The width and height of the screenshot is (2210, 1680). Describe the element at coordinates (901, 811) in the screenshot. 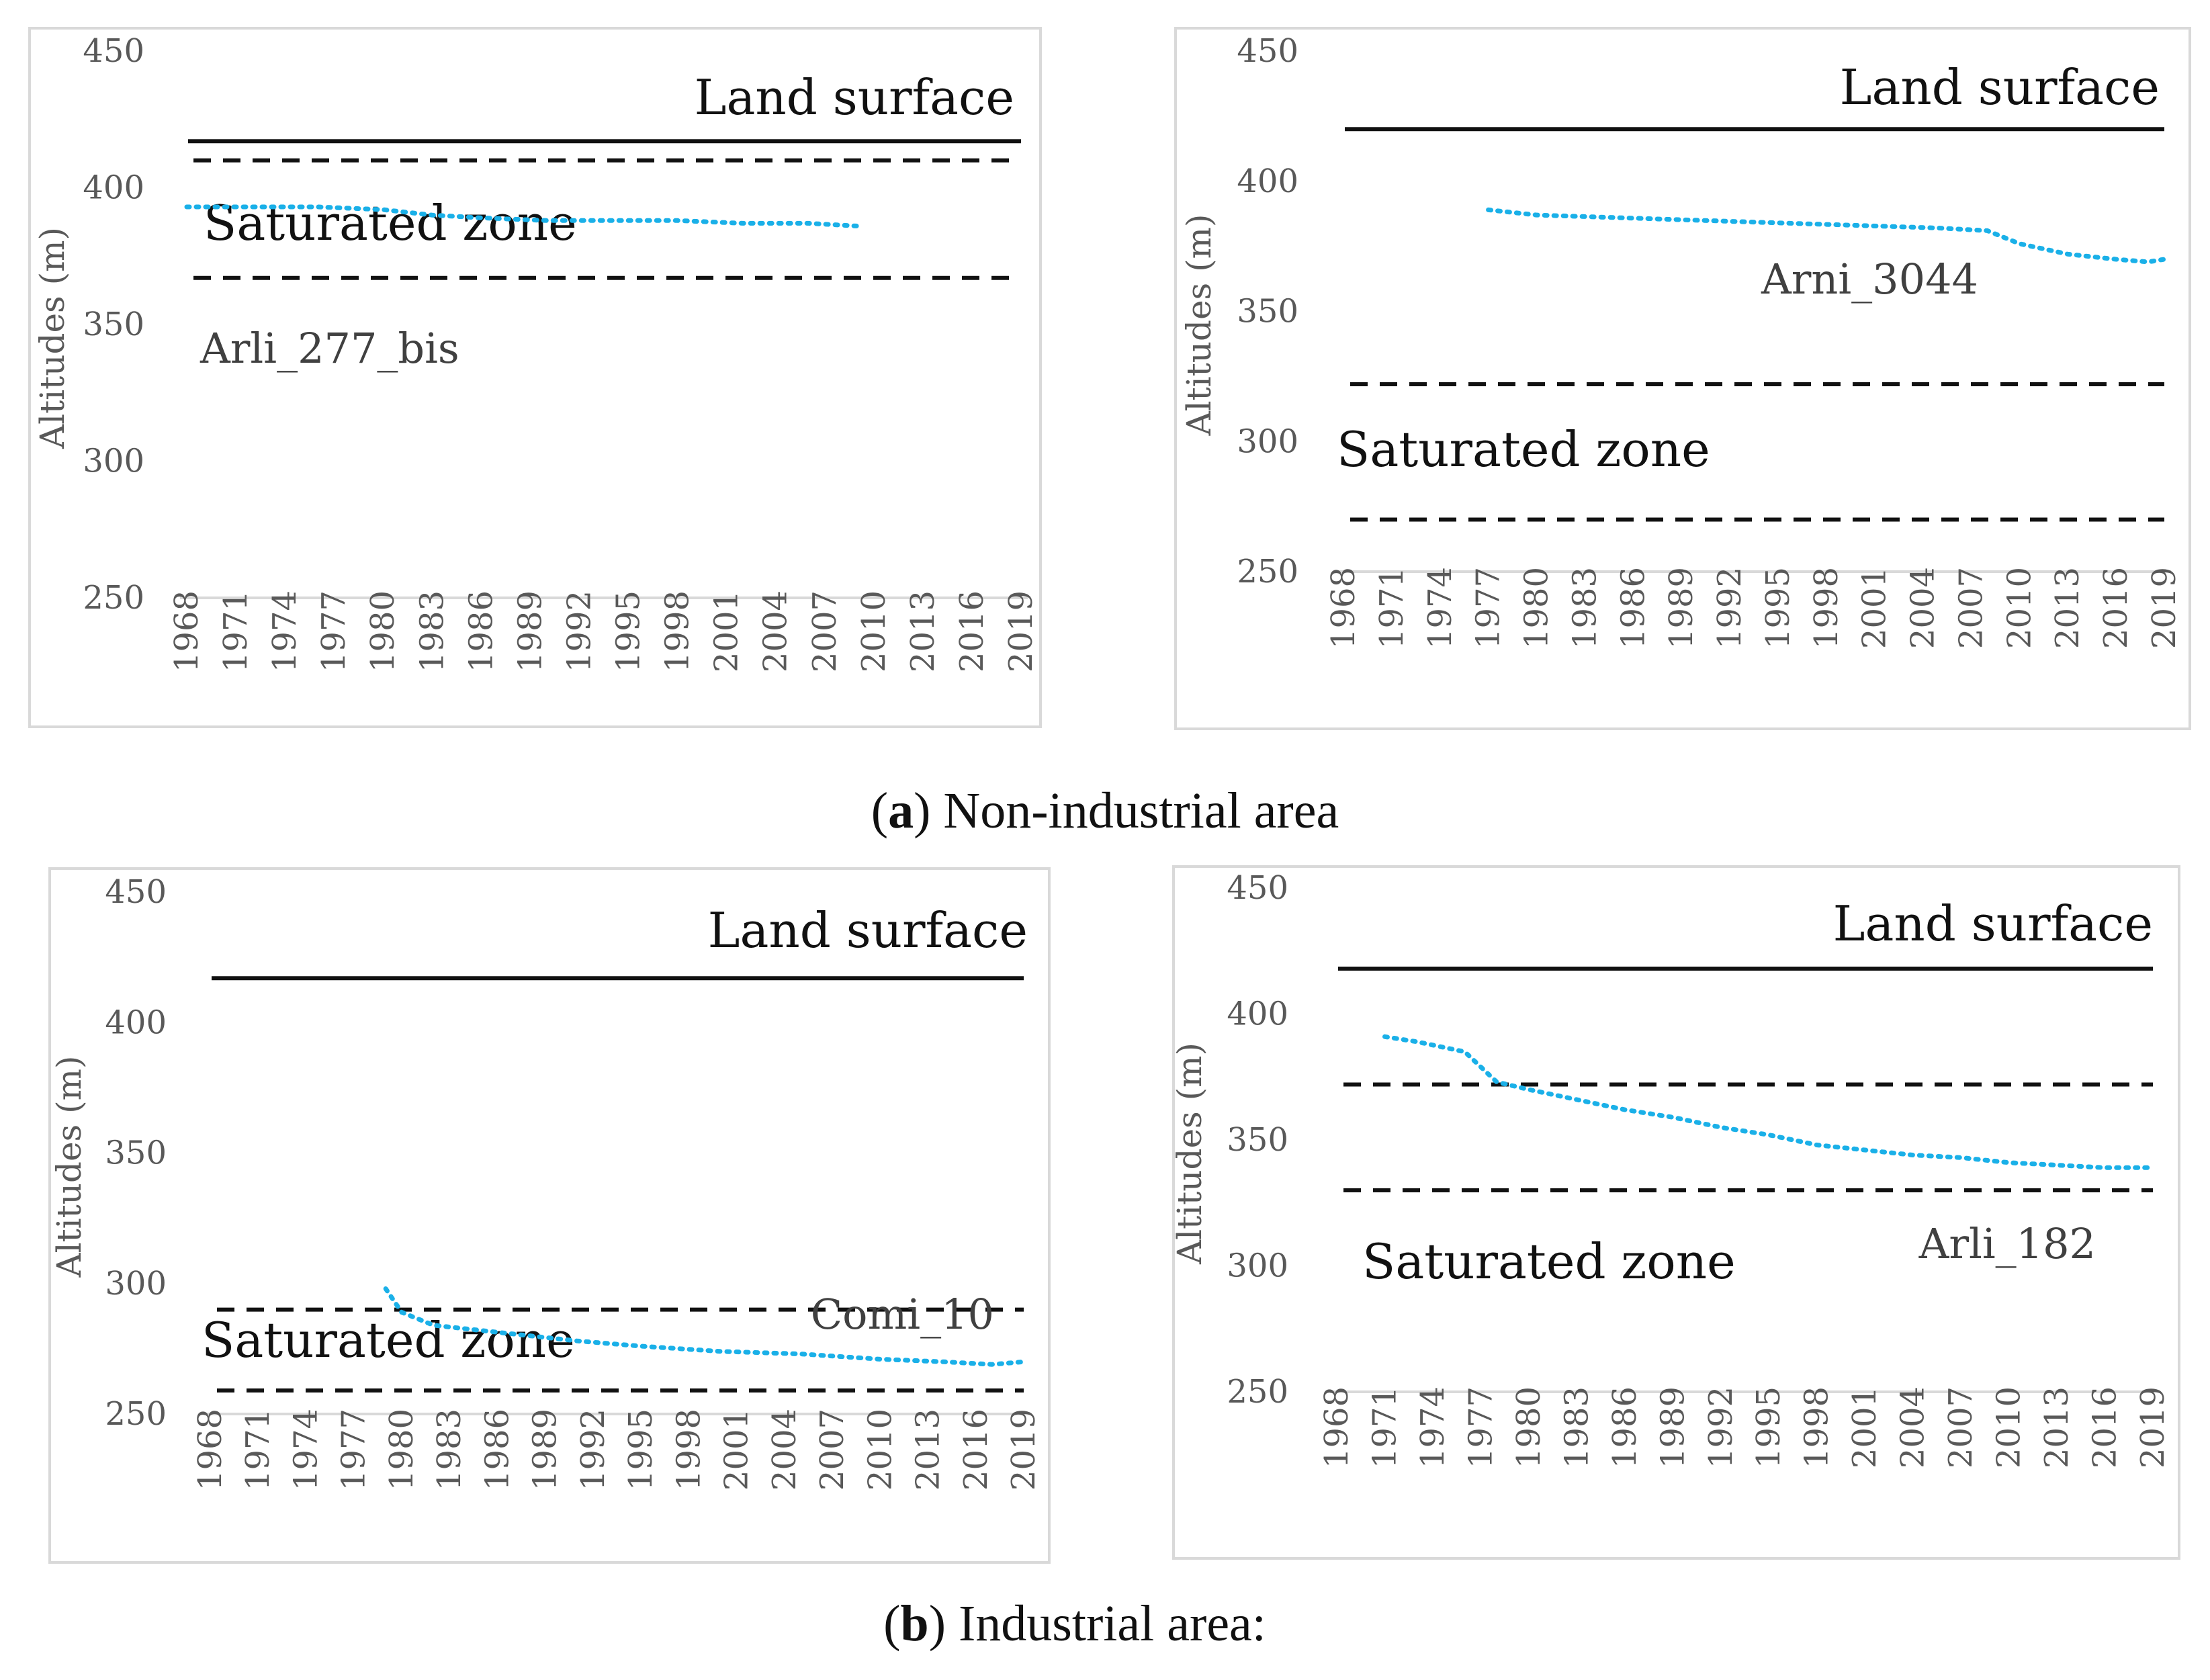

I see `caption-a-letter: a` at that location.